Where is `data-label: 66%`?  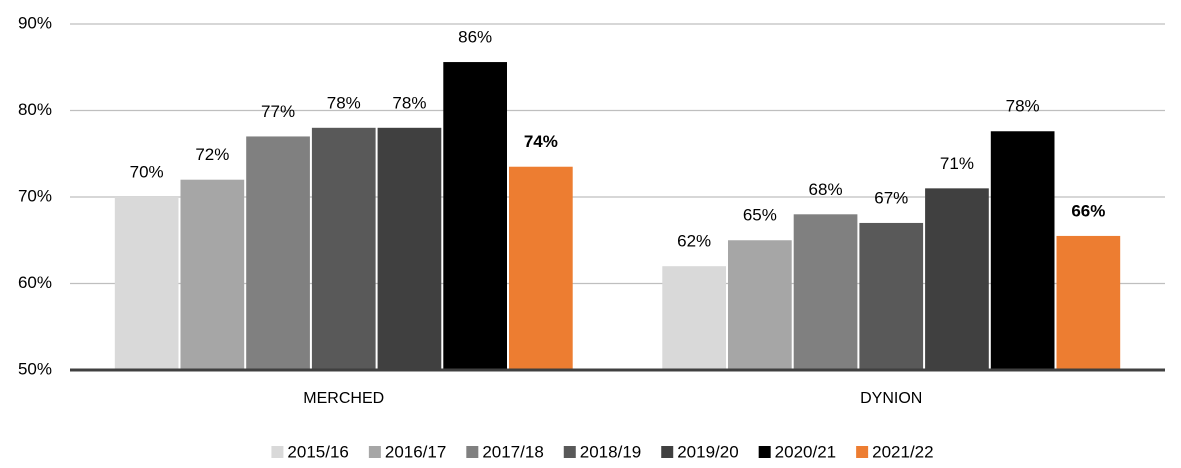
data-label: 66% is located at coordinates (1088, 210).